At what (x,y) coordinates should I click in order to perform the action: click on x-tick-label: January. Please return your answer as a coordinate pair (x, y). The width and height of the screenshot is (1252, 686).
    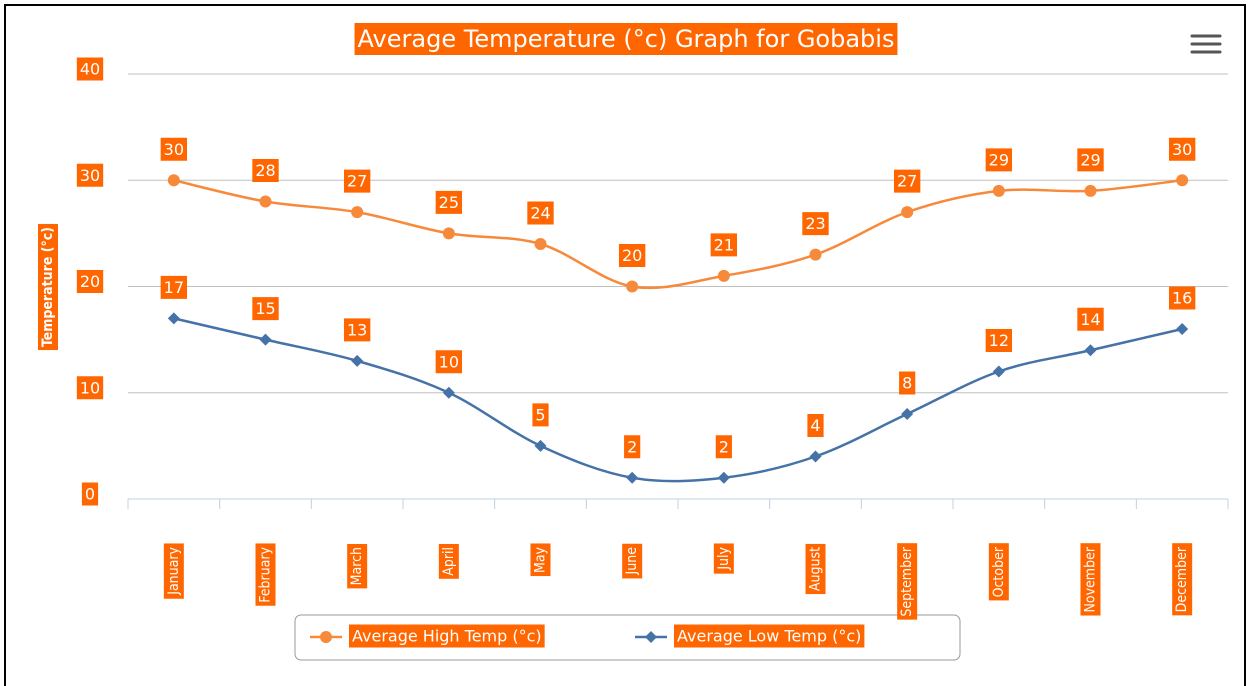
    Looking at the image, I should click on (174, 570).